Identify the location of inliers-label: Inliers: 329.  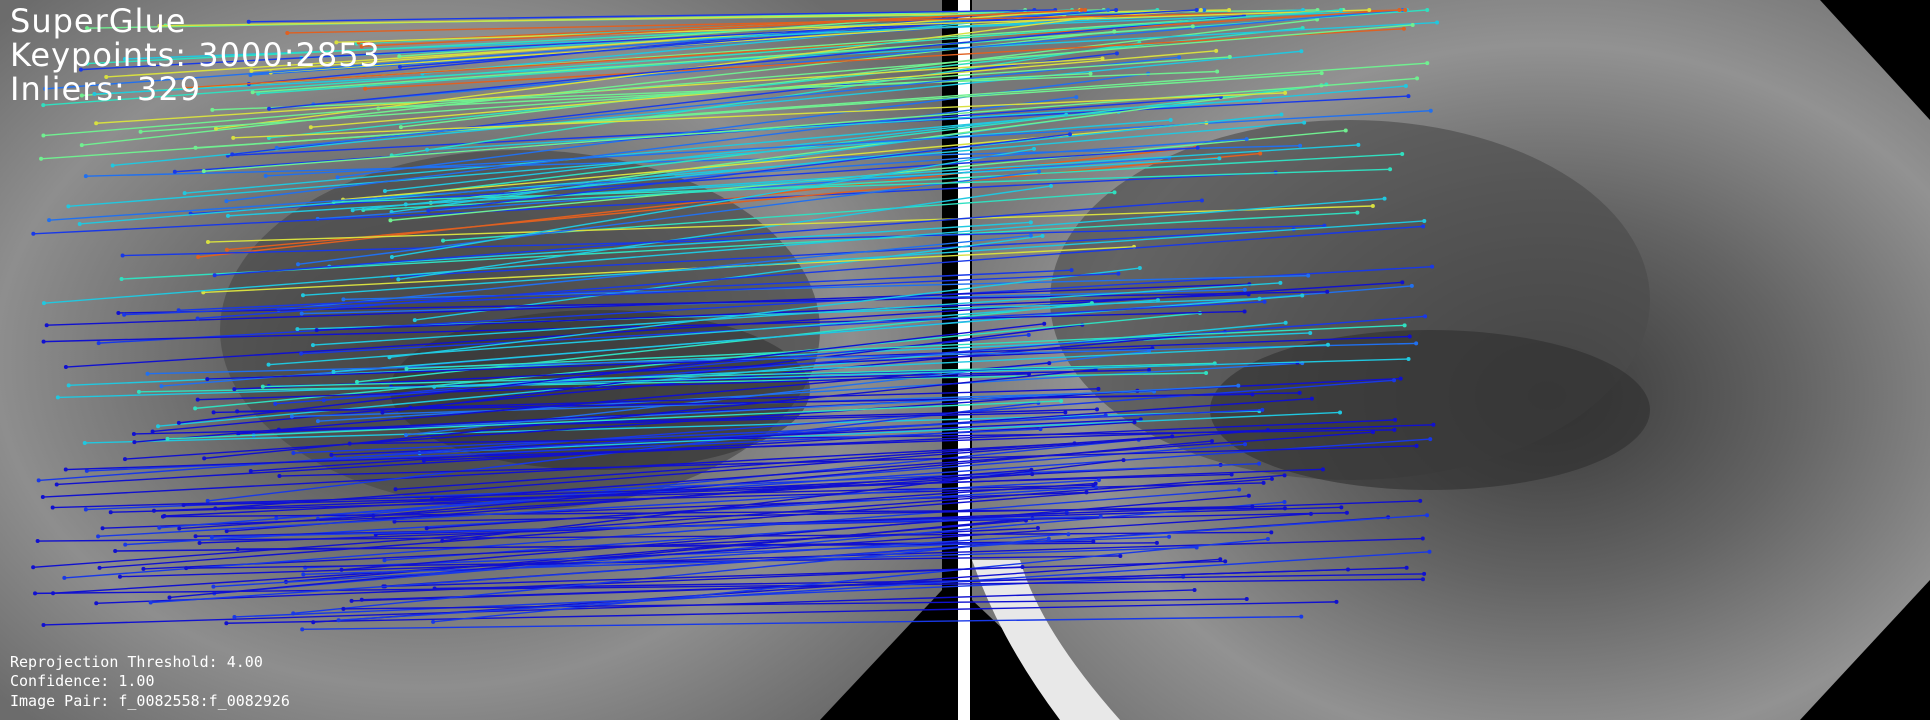
(106, 89).